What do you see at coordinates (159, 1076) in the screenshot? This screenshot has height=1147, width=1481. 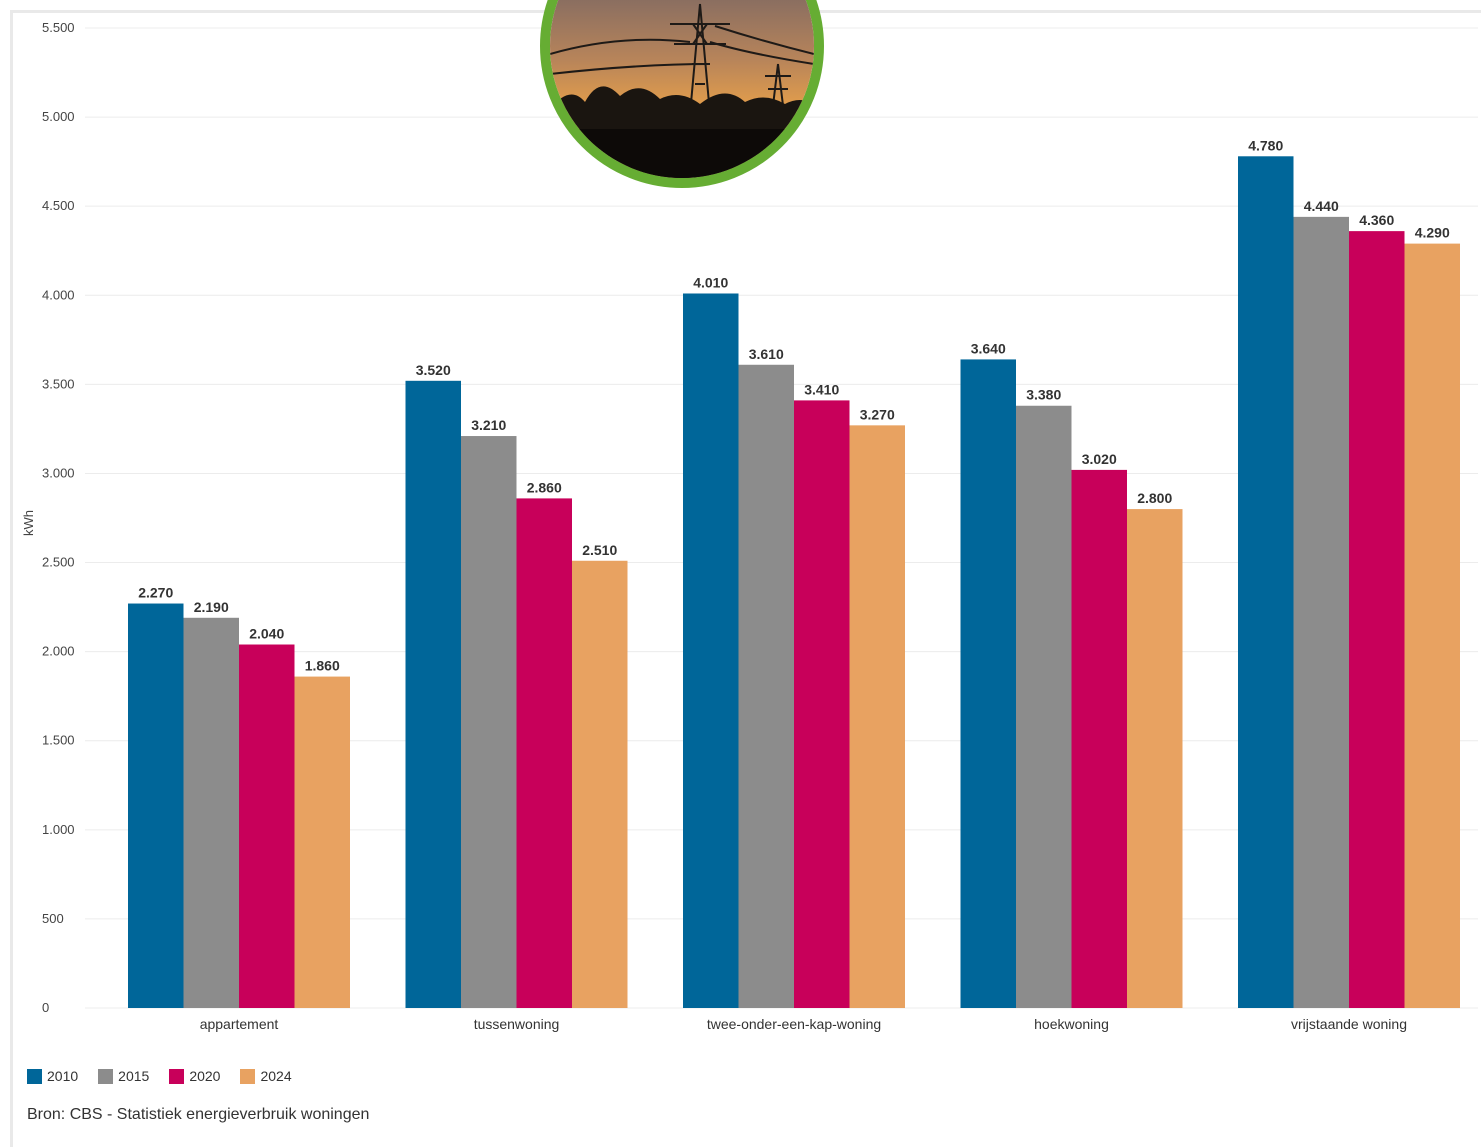 I see `legend: 2010 2015 2020 2024` at bounding box center [159, 1076].